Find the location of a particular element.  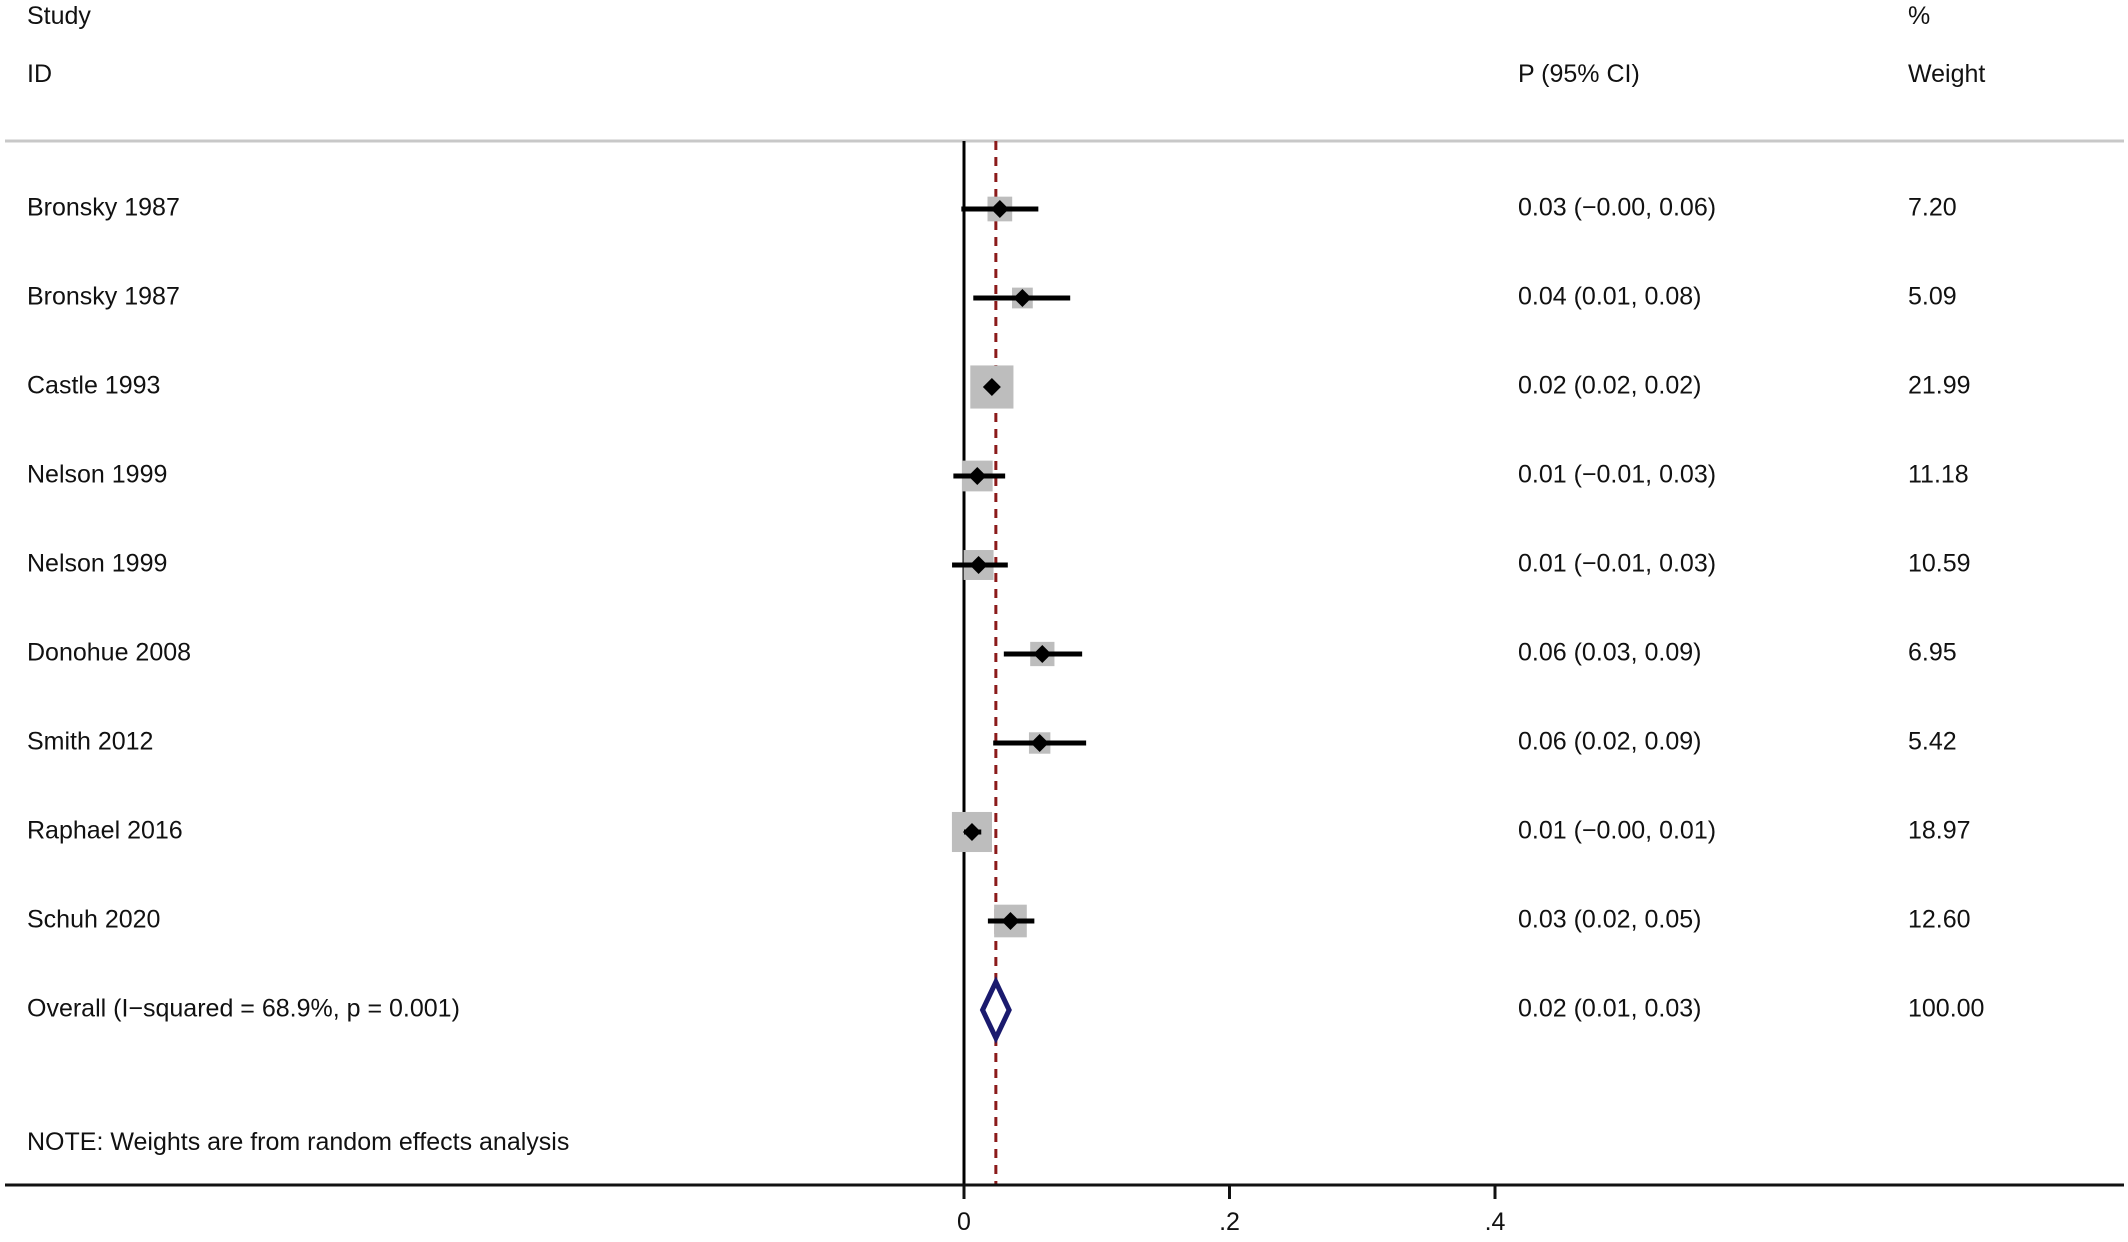

x-tick-label: .4 is located at coordinates (1495, 1222).